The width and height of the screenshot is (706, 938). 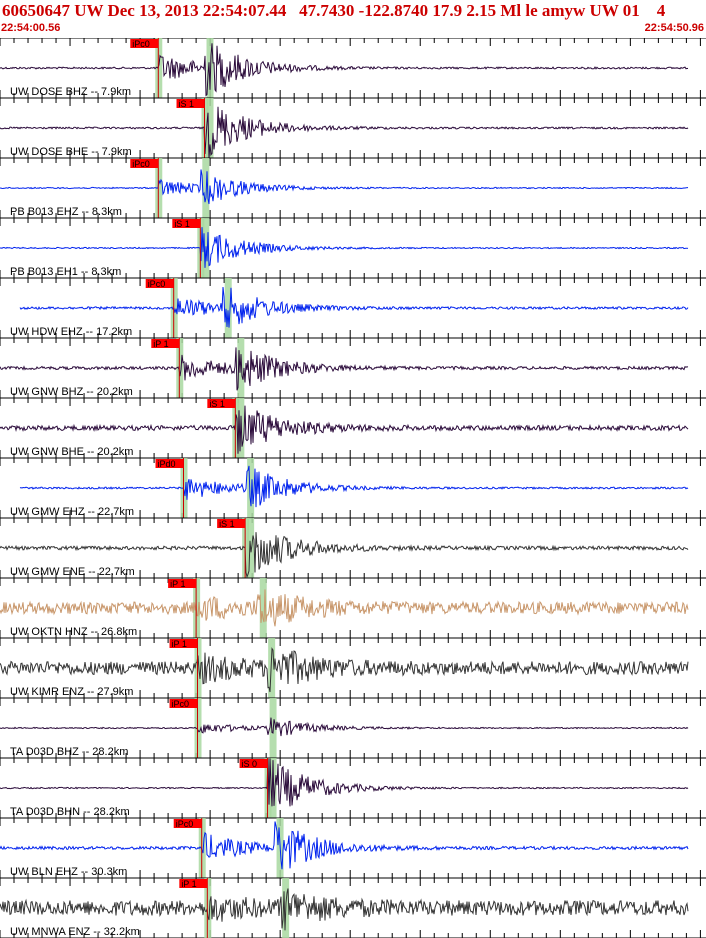 I want to click on trace-panel: iS 1 UW DOSE BHE -- 7.9km, so click(x=353, y=127).